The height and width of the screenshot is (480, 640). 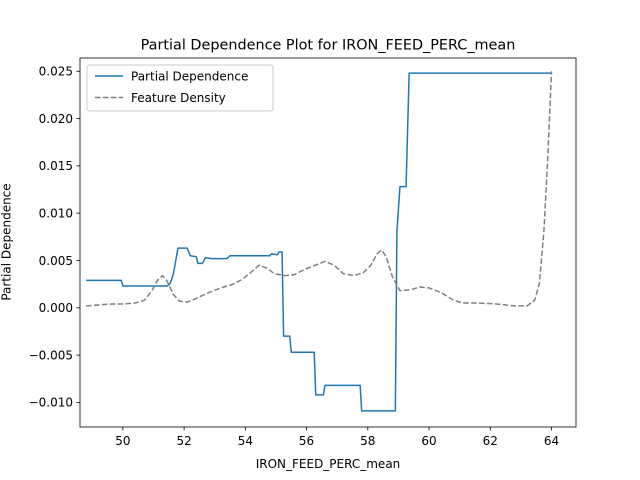 I want to click on x-tick-label: 56, so click(x=306, y=441).